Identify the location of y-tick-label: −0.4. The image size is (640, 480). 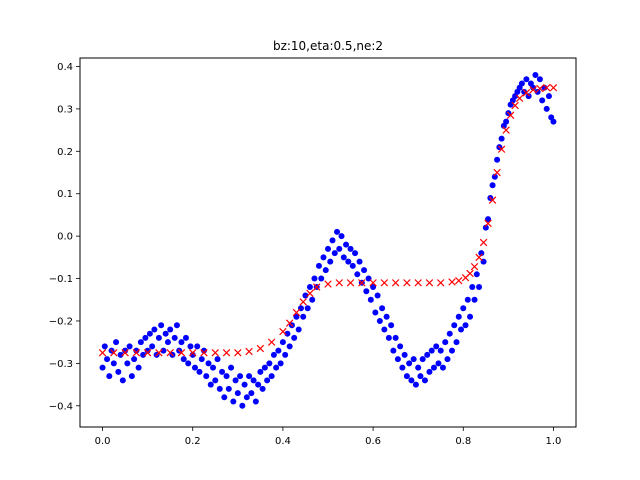
(61, 406).